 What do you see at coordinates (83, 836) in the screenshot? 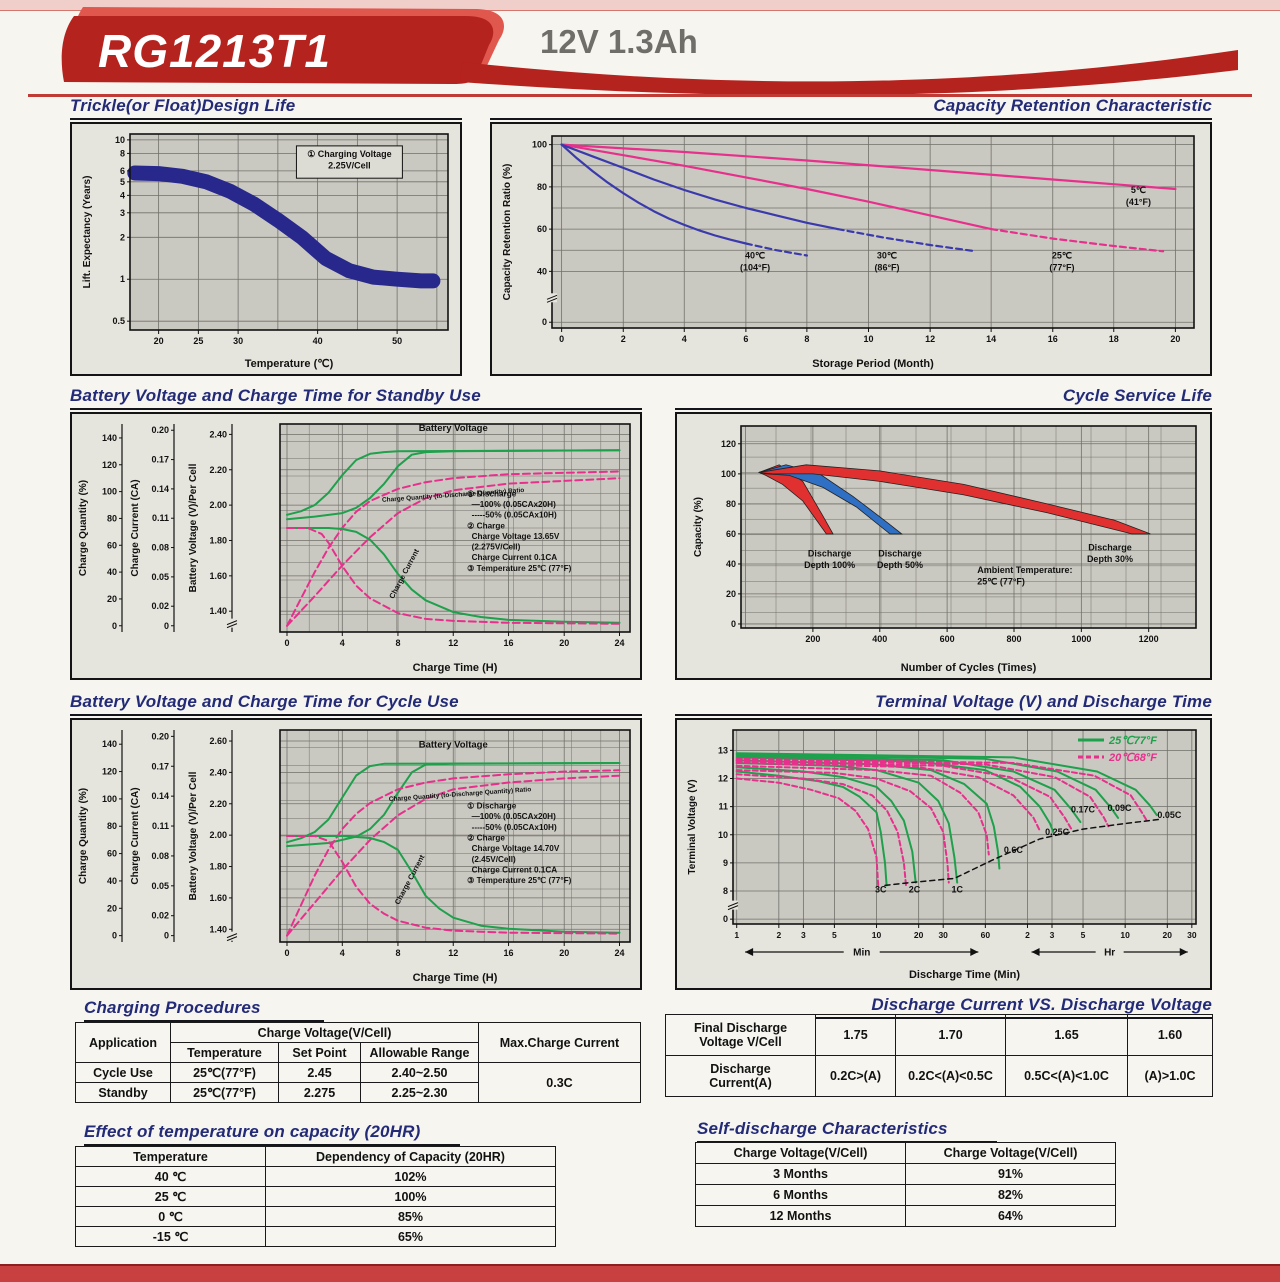
I see `svg-text: Charge Quantity (%)` at bounding box center [83, 836].